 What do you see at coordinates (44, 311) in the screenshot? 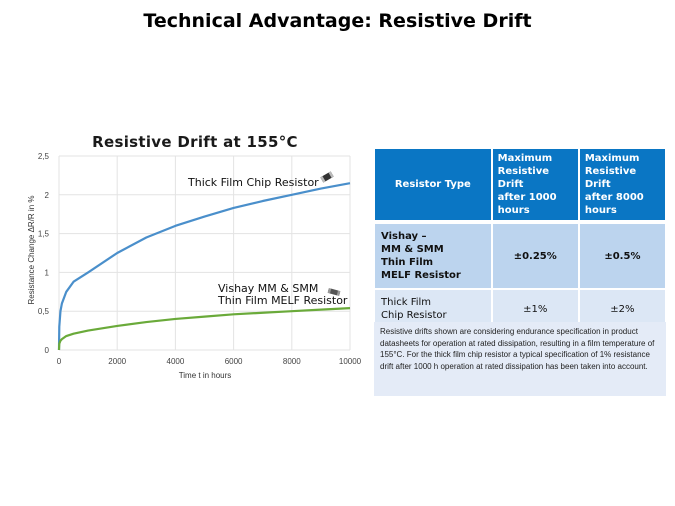
I see `y-tick-label: 0,5` at bounding box center [44, 311].